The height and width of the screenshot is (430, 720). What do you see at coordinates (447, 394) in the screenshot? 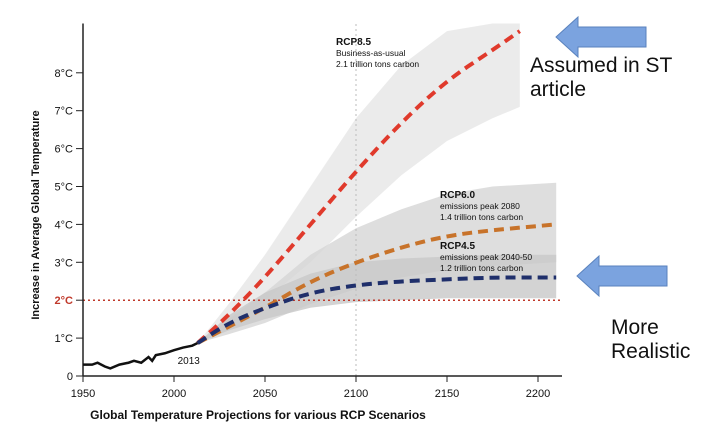
I see `x-tick-label: 2150` at bounding box center [447, 394].